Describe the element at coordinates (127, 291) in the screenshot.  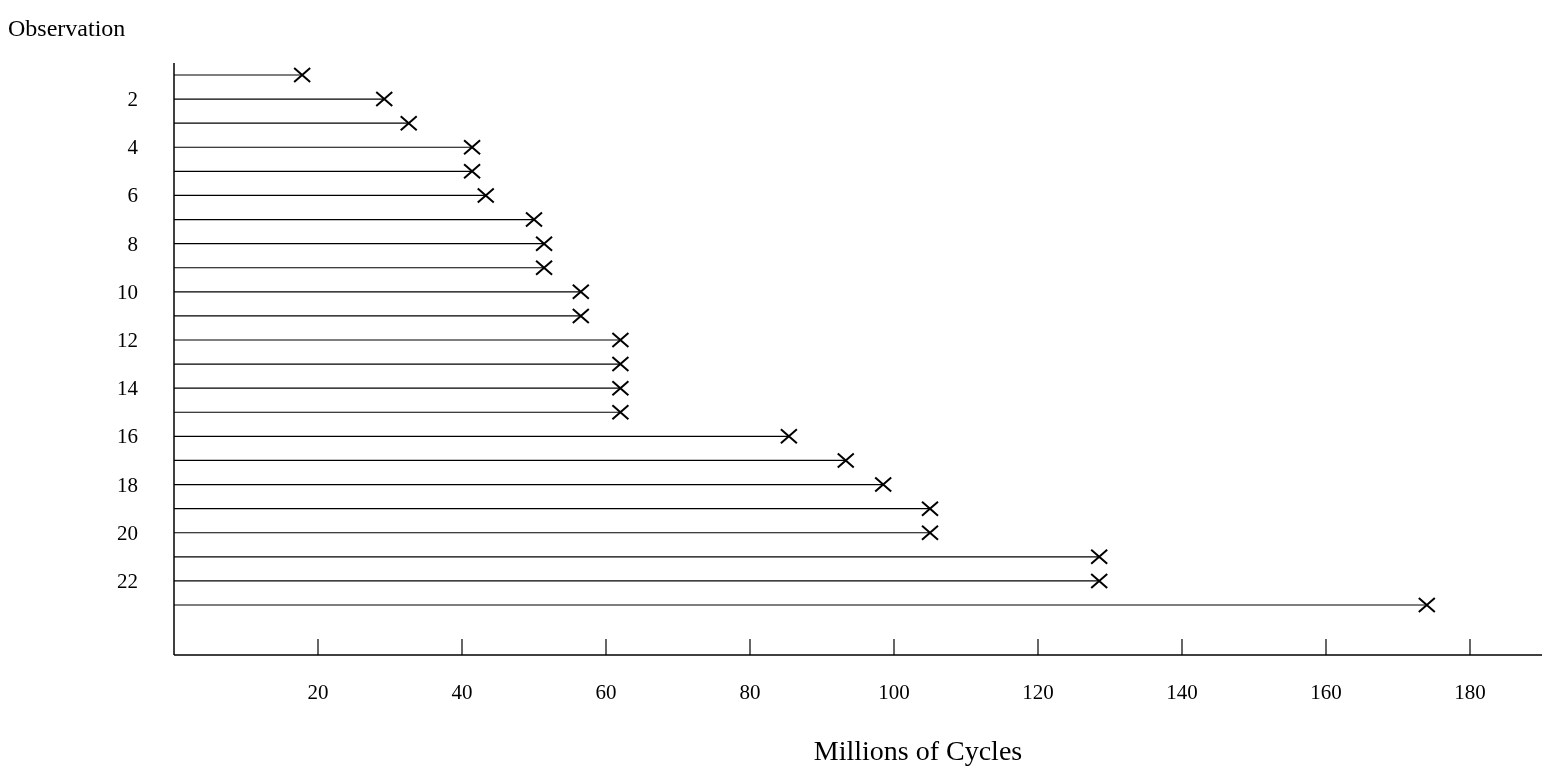
I see `y-tick-label: 10` at that location.